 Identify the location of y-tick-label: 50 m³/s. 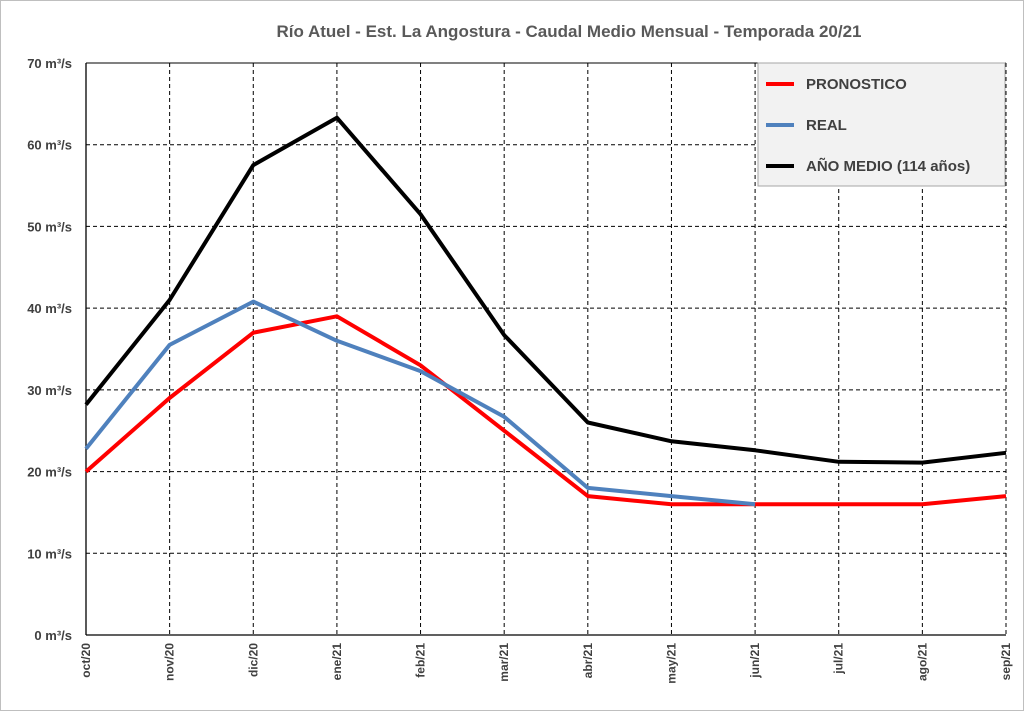
(49, 226).